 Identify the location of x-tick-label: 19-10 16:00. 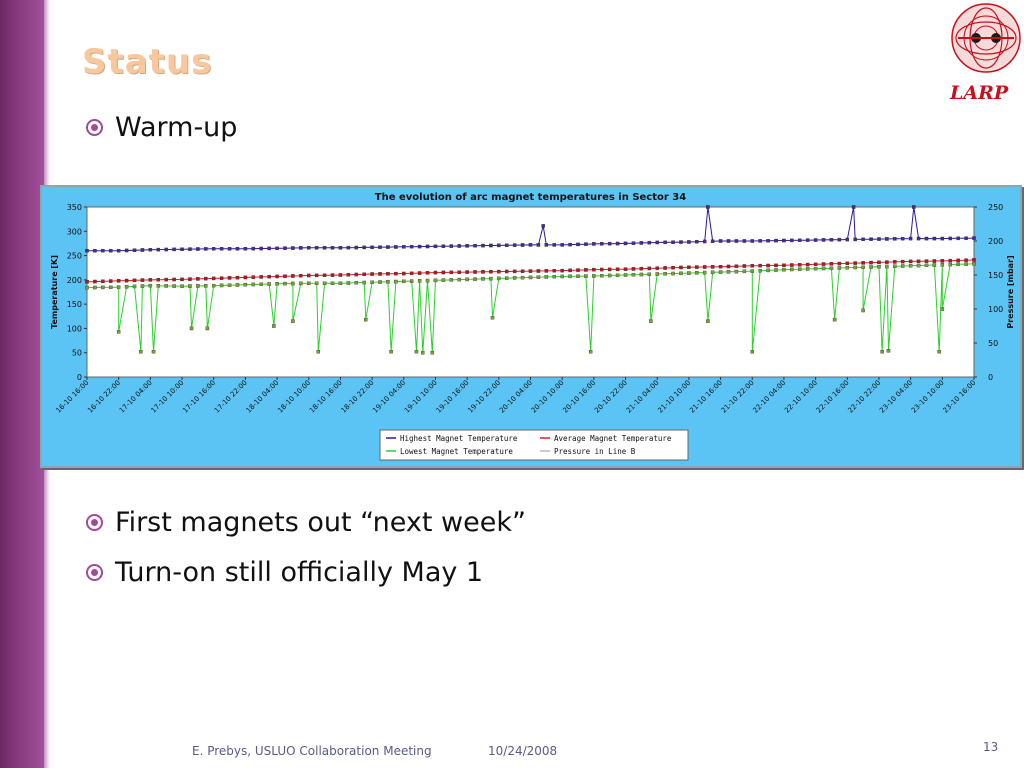
(453, 397).